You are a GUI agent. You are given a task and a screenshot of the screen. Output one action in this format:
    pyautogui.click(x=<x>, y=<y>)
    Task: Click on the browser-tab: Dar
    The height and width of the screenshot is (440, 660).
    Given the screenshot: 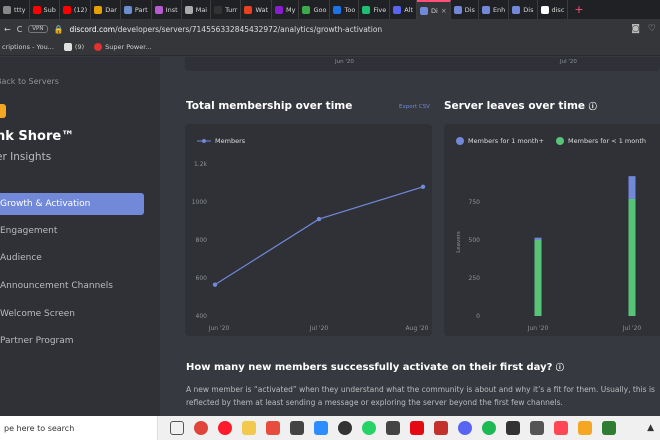 What is the action you would take?
    pyautogui.click(x=106, y=9)
    